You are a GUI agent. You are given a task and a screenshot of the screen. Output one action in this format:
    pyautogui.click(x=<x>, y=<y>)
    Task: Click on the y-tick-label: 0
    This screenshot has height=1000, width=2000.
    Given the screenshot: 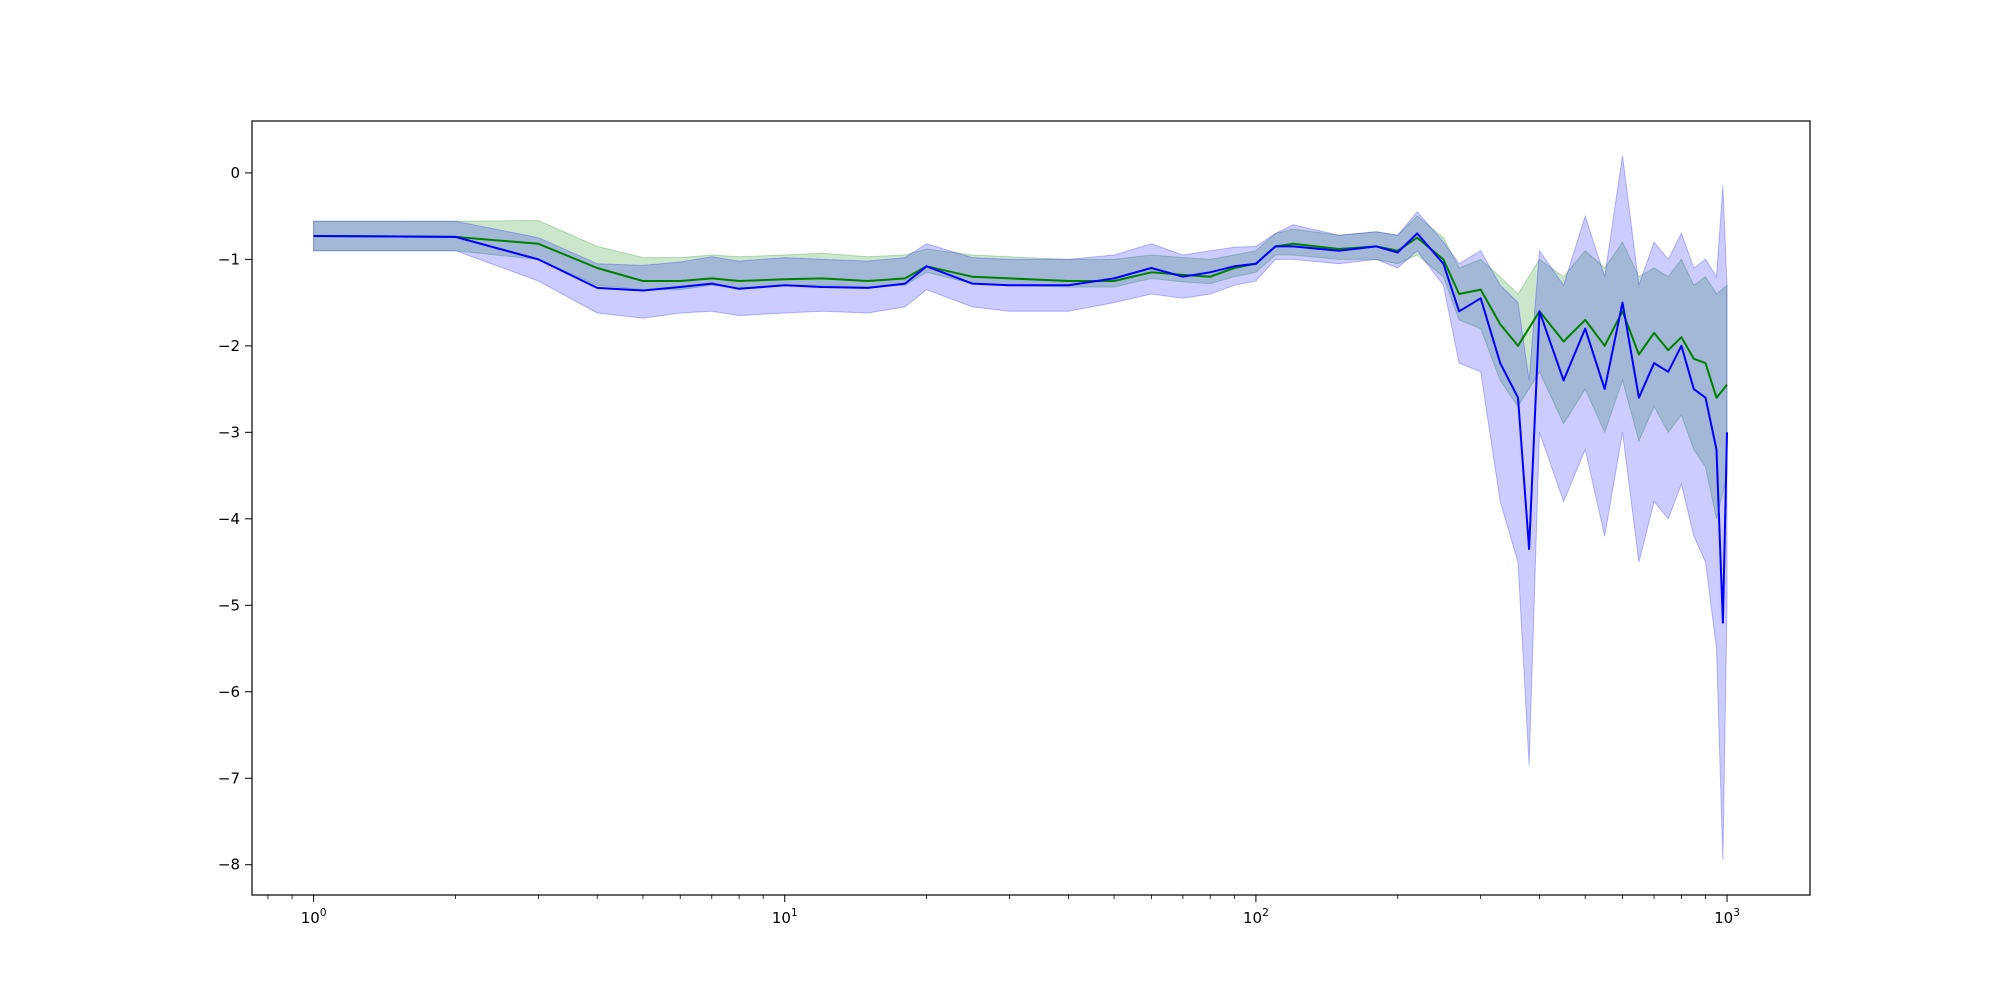 What is the action you would take?
    pyautogui.click(x=235, y=173)
    